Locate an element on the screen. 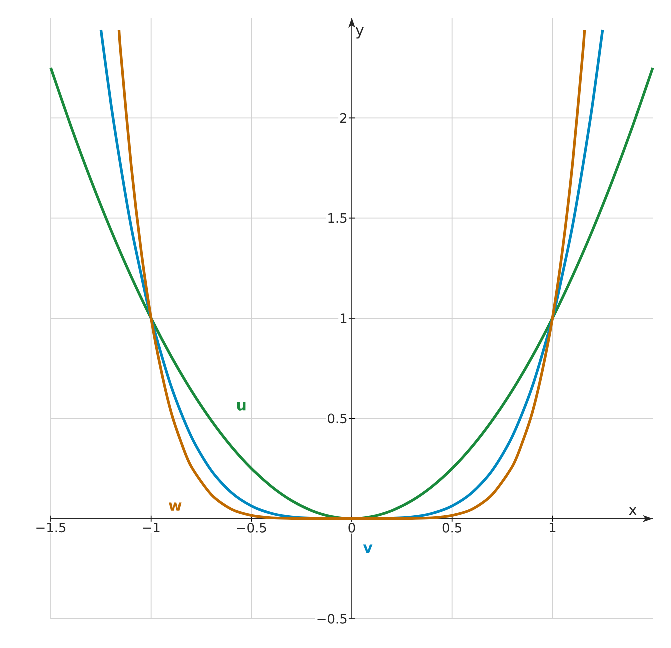 This screenshot has height=648, width=671. y-tick-label: −0.5 is located at coordinates (332, 619).